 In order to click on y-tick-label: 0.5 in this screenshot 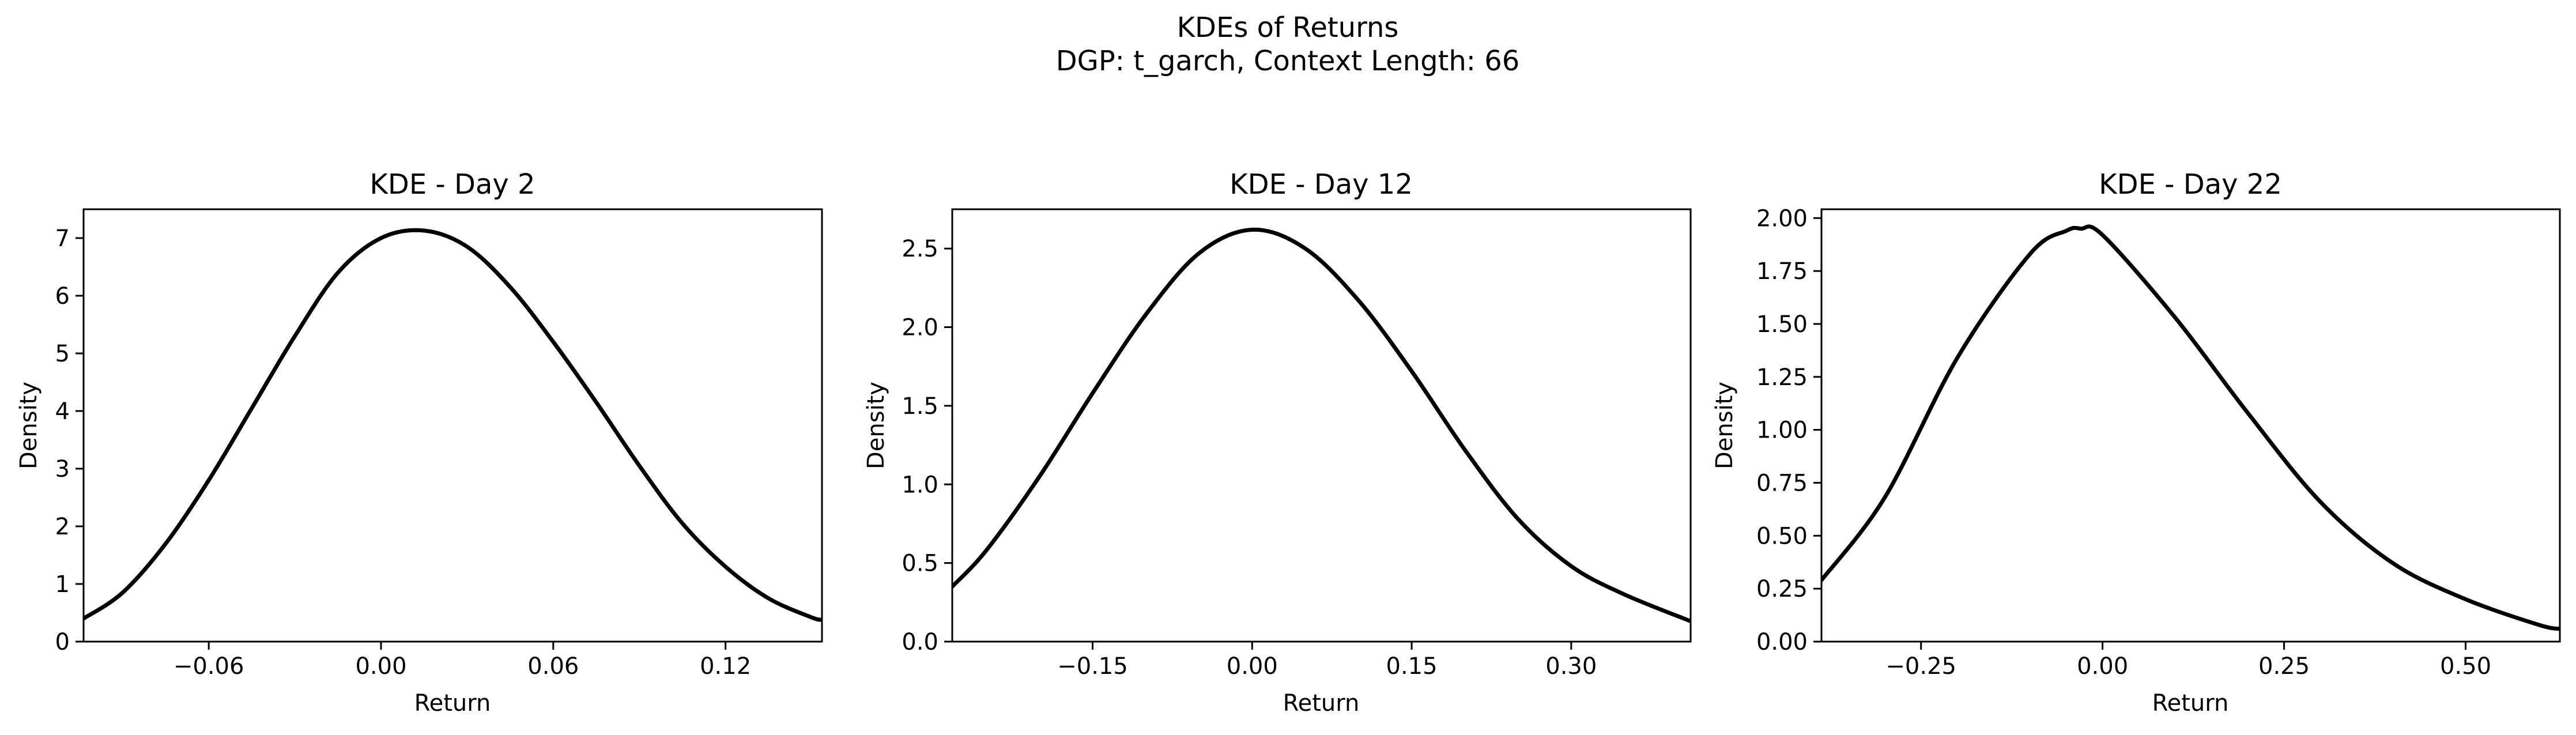, I will do `click(920, 564)`.